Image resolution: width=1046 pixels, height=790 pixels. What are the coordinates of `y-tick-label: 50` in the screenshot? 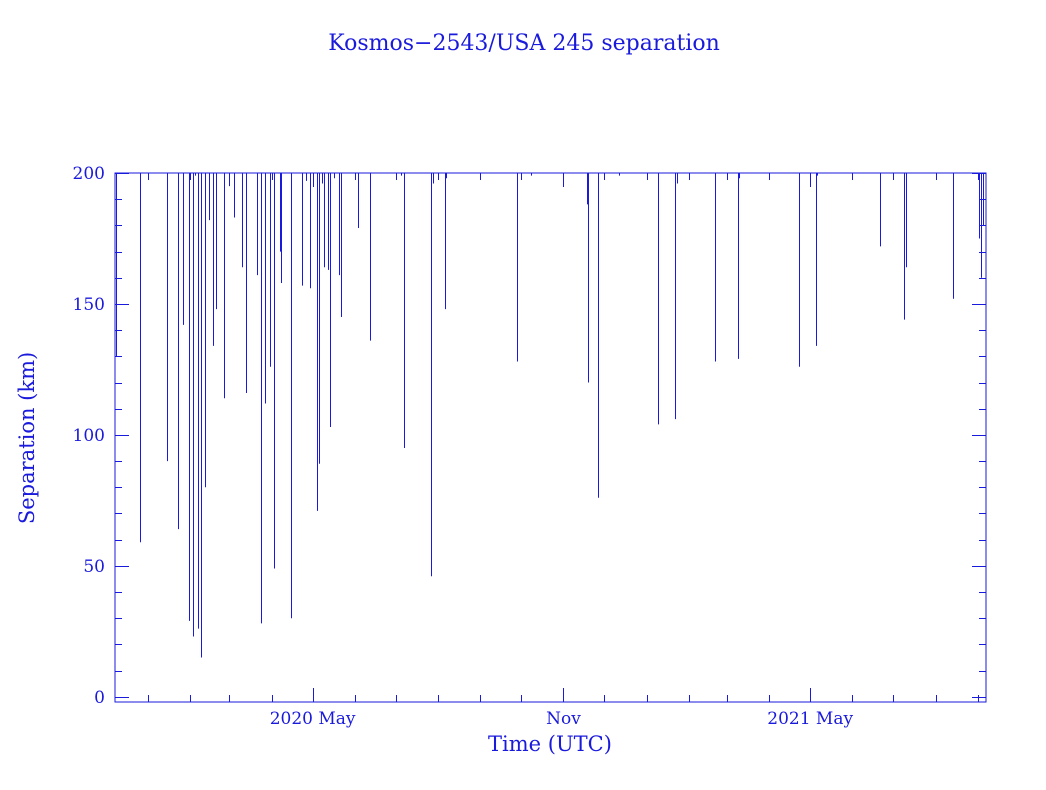 It's located at (94, 567).